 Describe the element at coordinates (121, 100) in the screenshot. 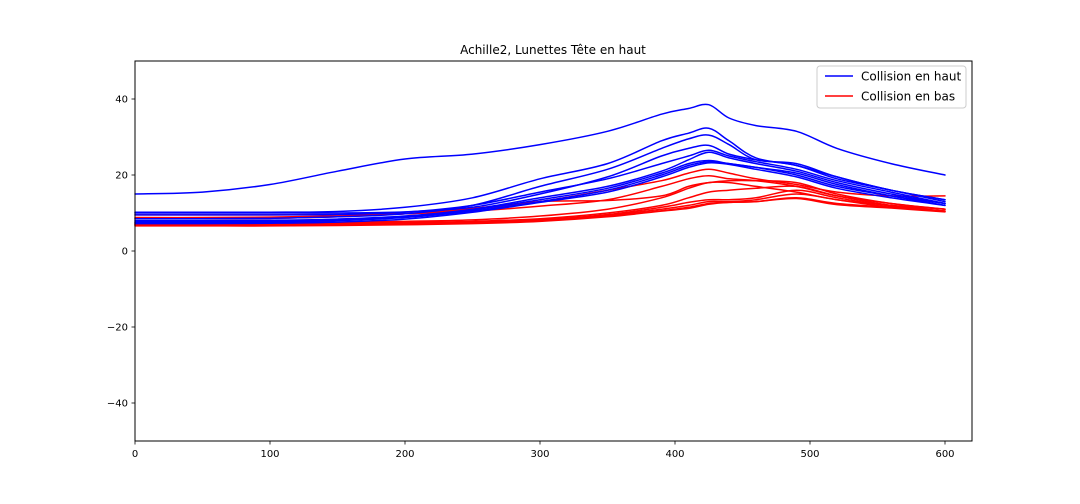

I see `y-tick-label: 40` at that location.